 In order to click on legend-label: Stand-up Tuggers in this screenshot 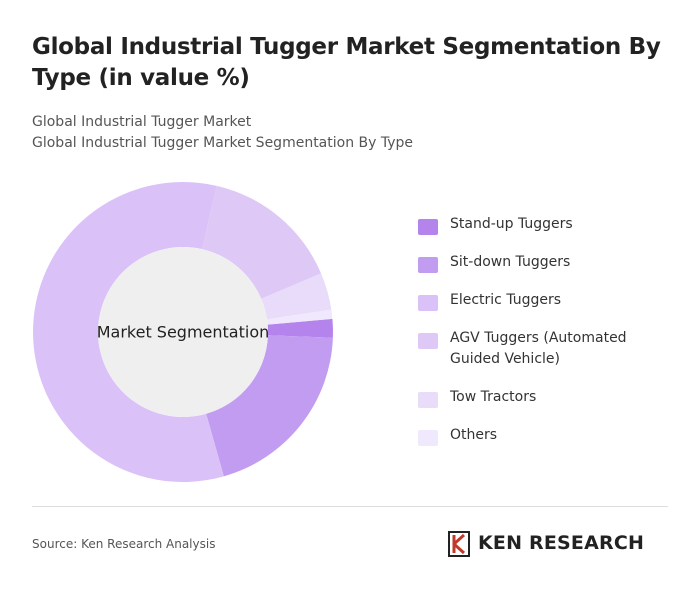, I will do `click(511, 224)`.